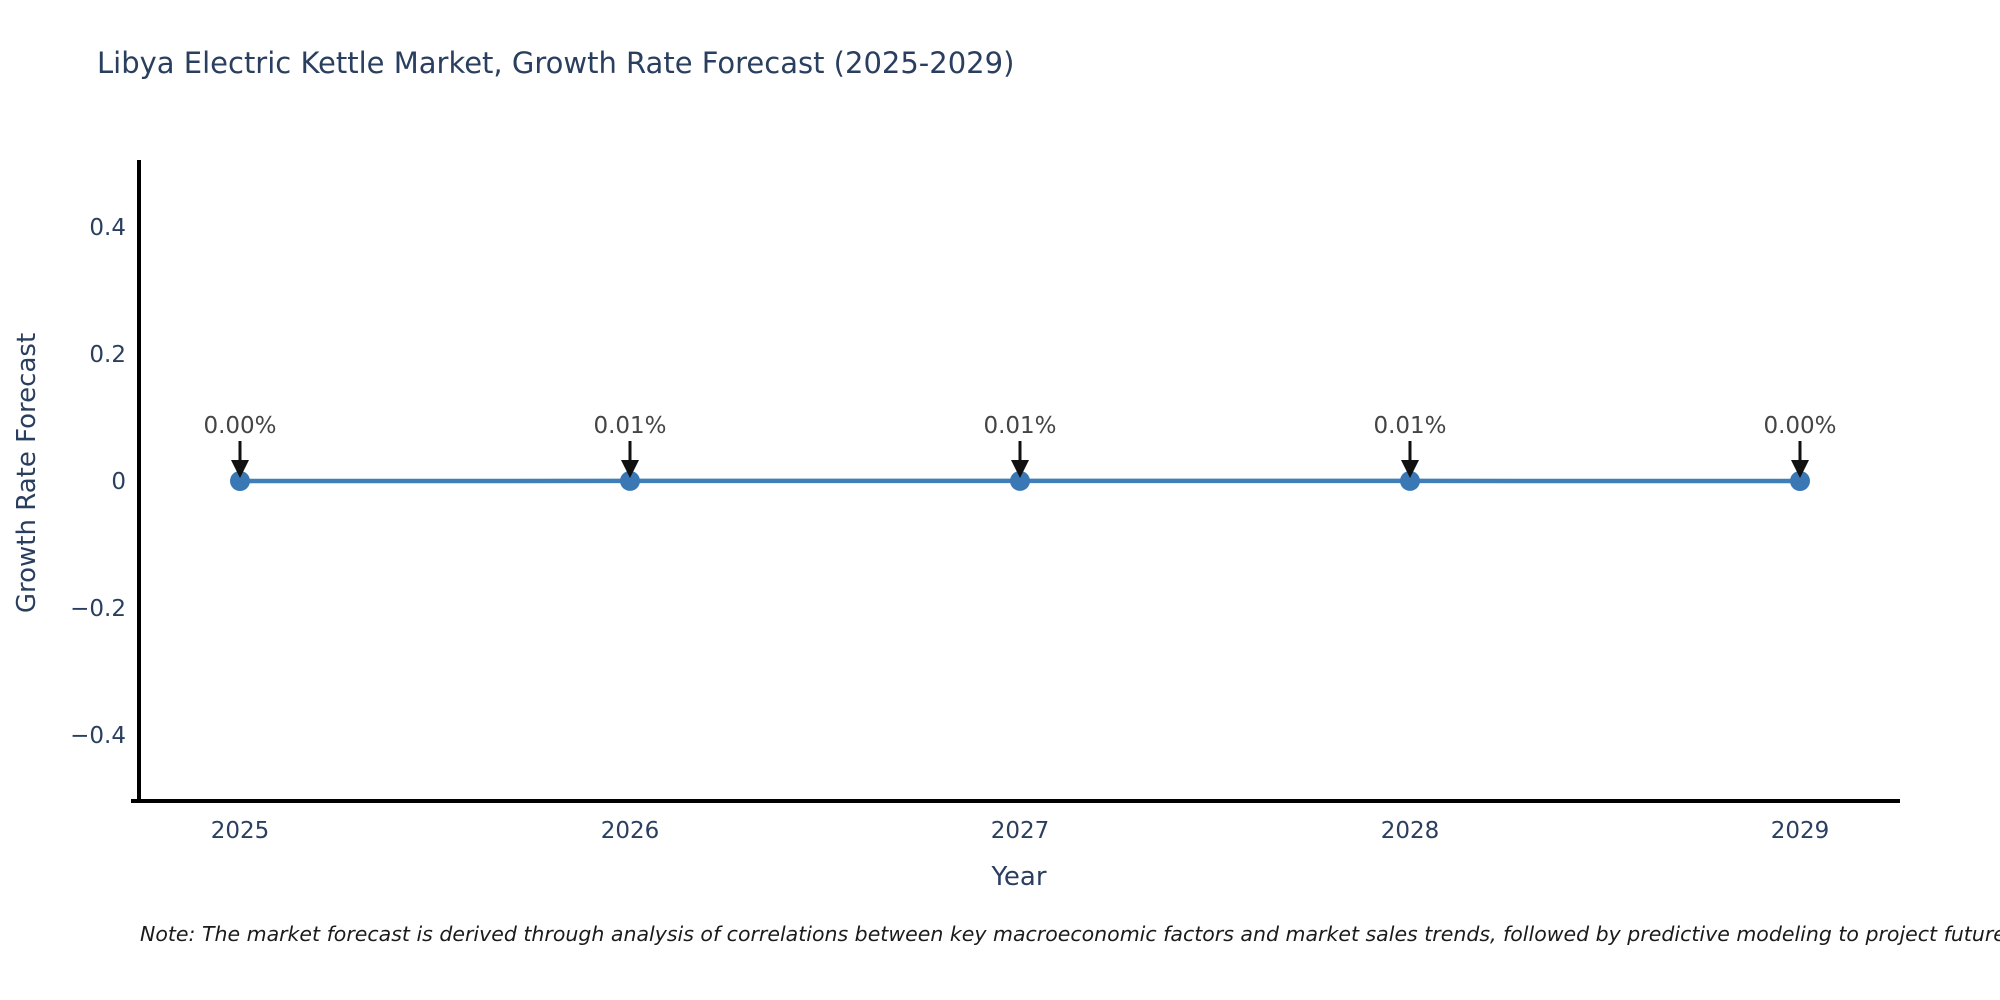 The height and width of the screenshot is (1000, 2000). What do you see at coordinates (107, 355) in the screenshot?
I see `y-tick-label: 0.2` at bounding box center [107, 355].